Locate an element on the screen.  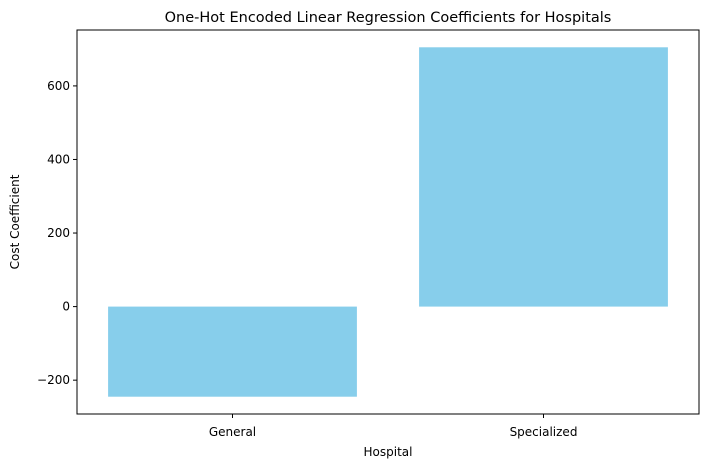
y-tick-label: 600 is located at coordinates (58, 86).